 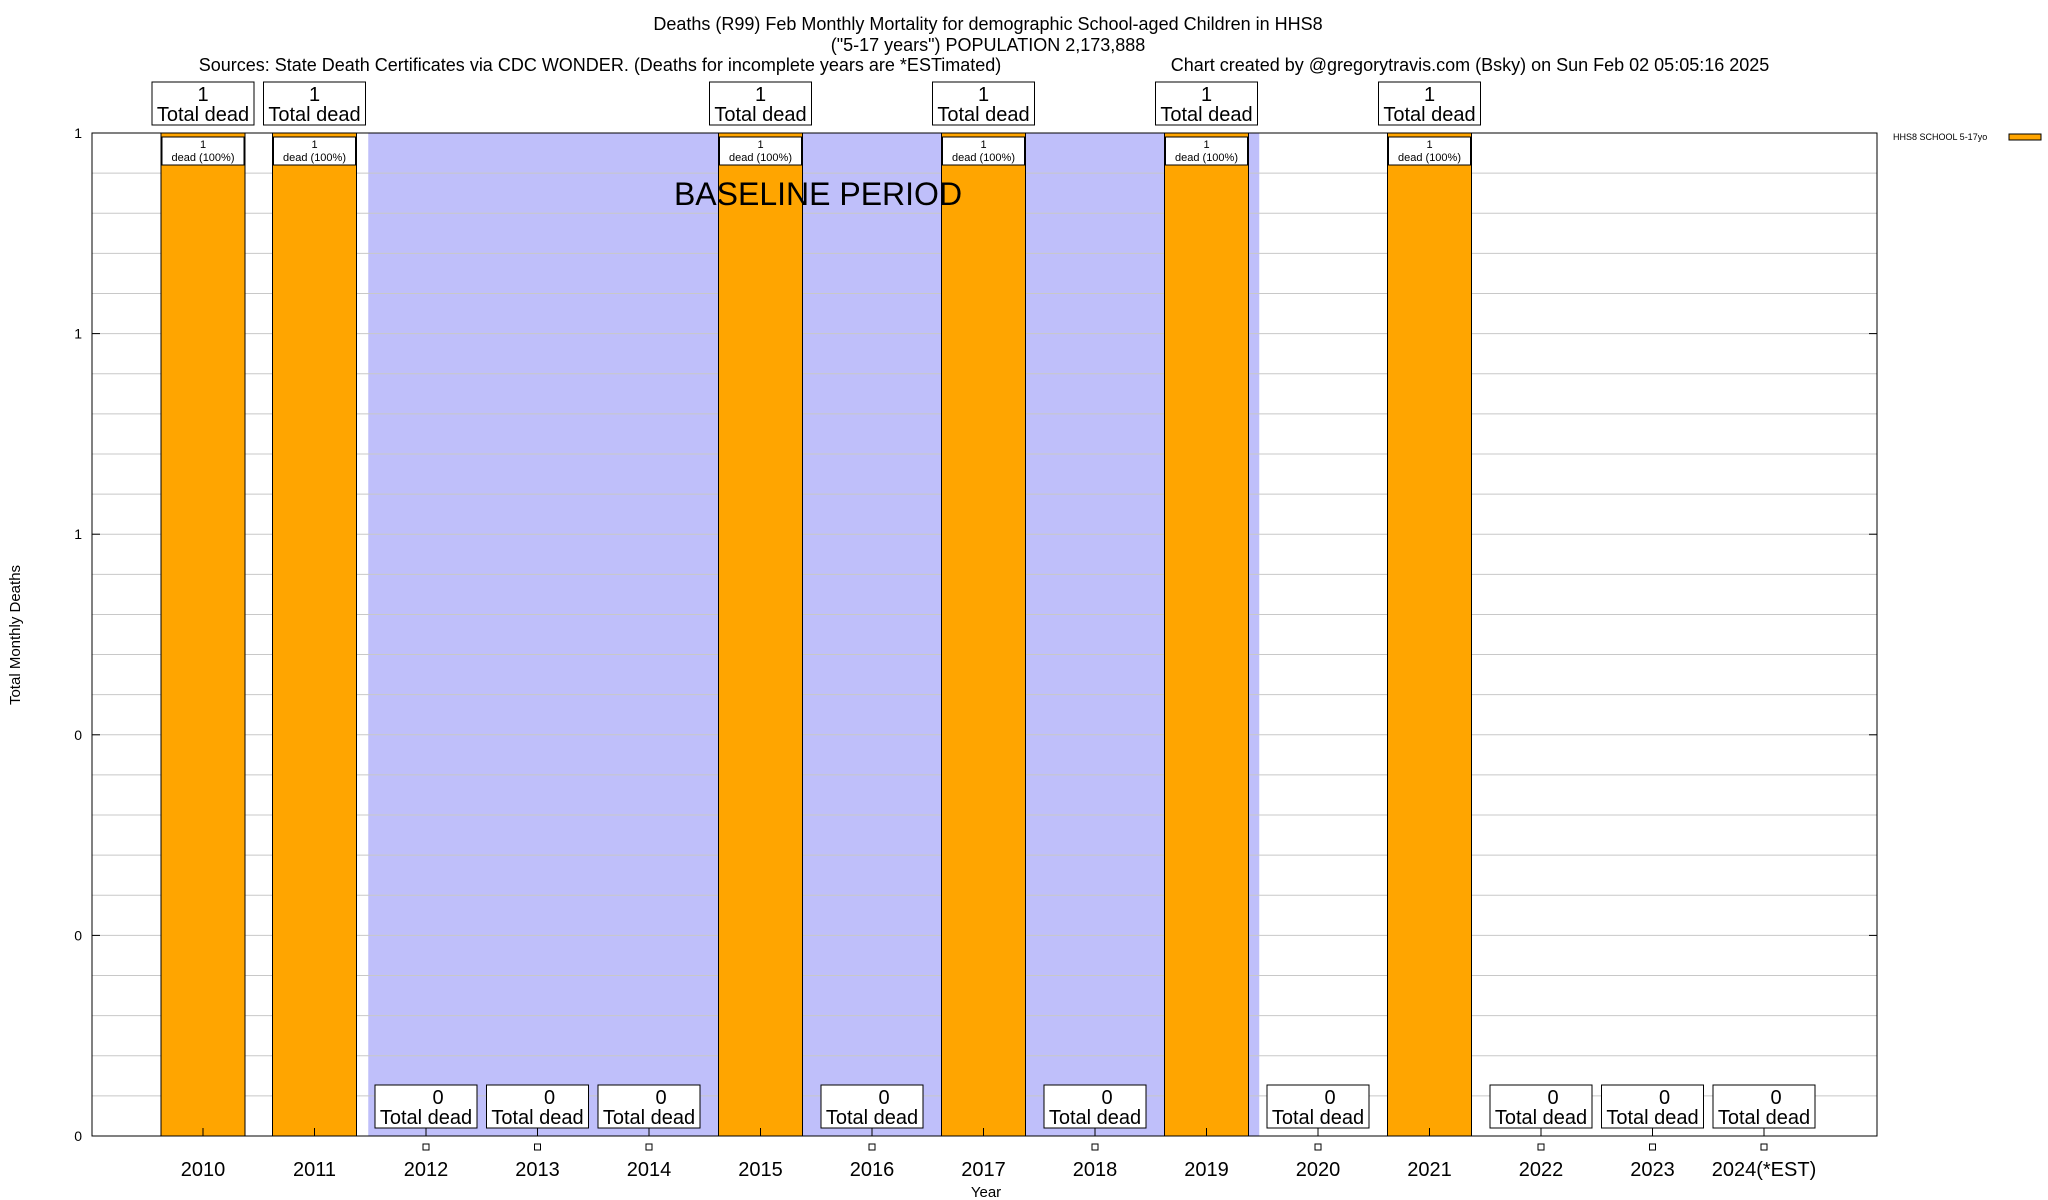 I want to click on x-axis-label: Year, so click(x=986, y=1192).